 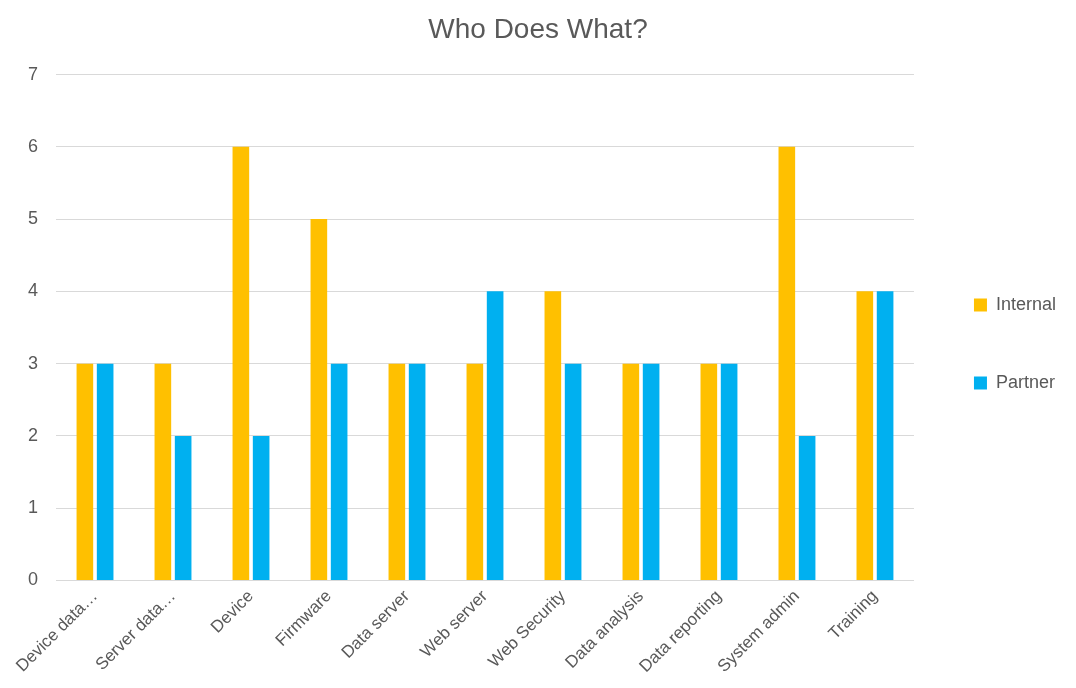 I want to click on legend-label: Internal, so click(x=1026, y=303).